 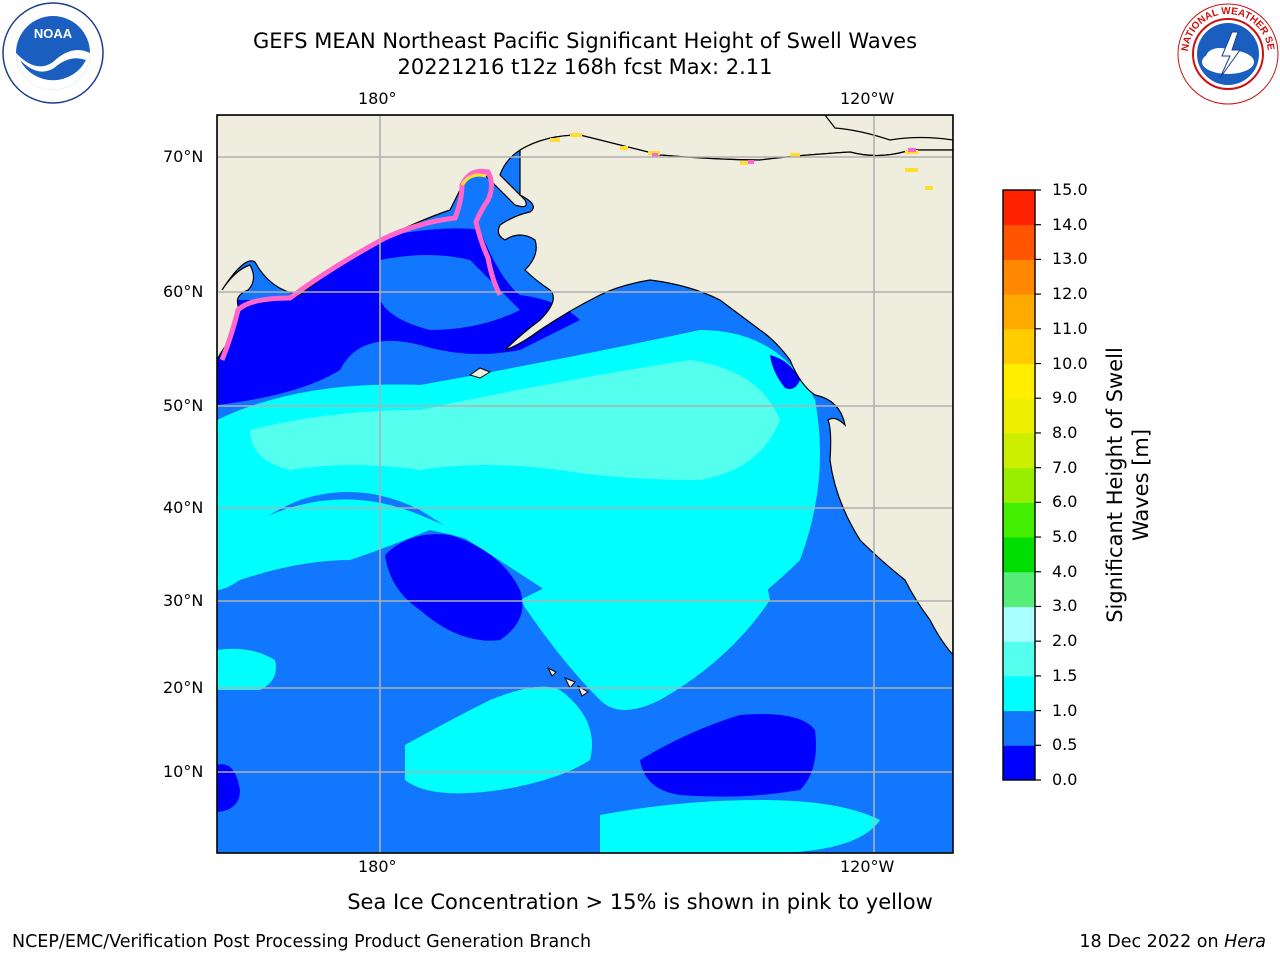 What do you see at coordinates (53, 33) in the screenshot?
I see `noaa-logo-text: NOAA` at bounding box center [53, 33].